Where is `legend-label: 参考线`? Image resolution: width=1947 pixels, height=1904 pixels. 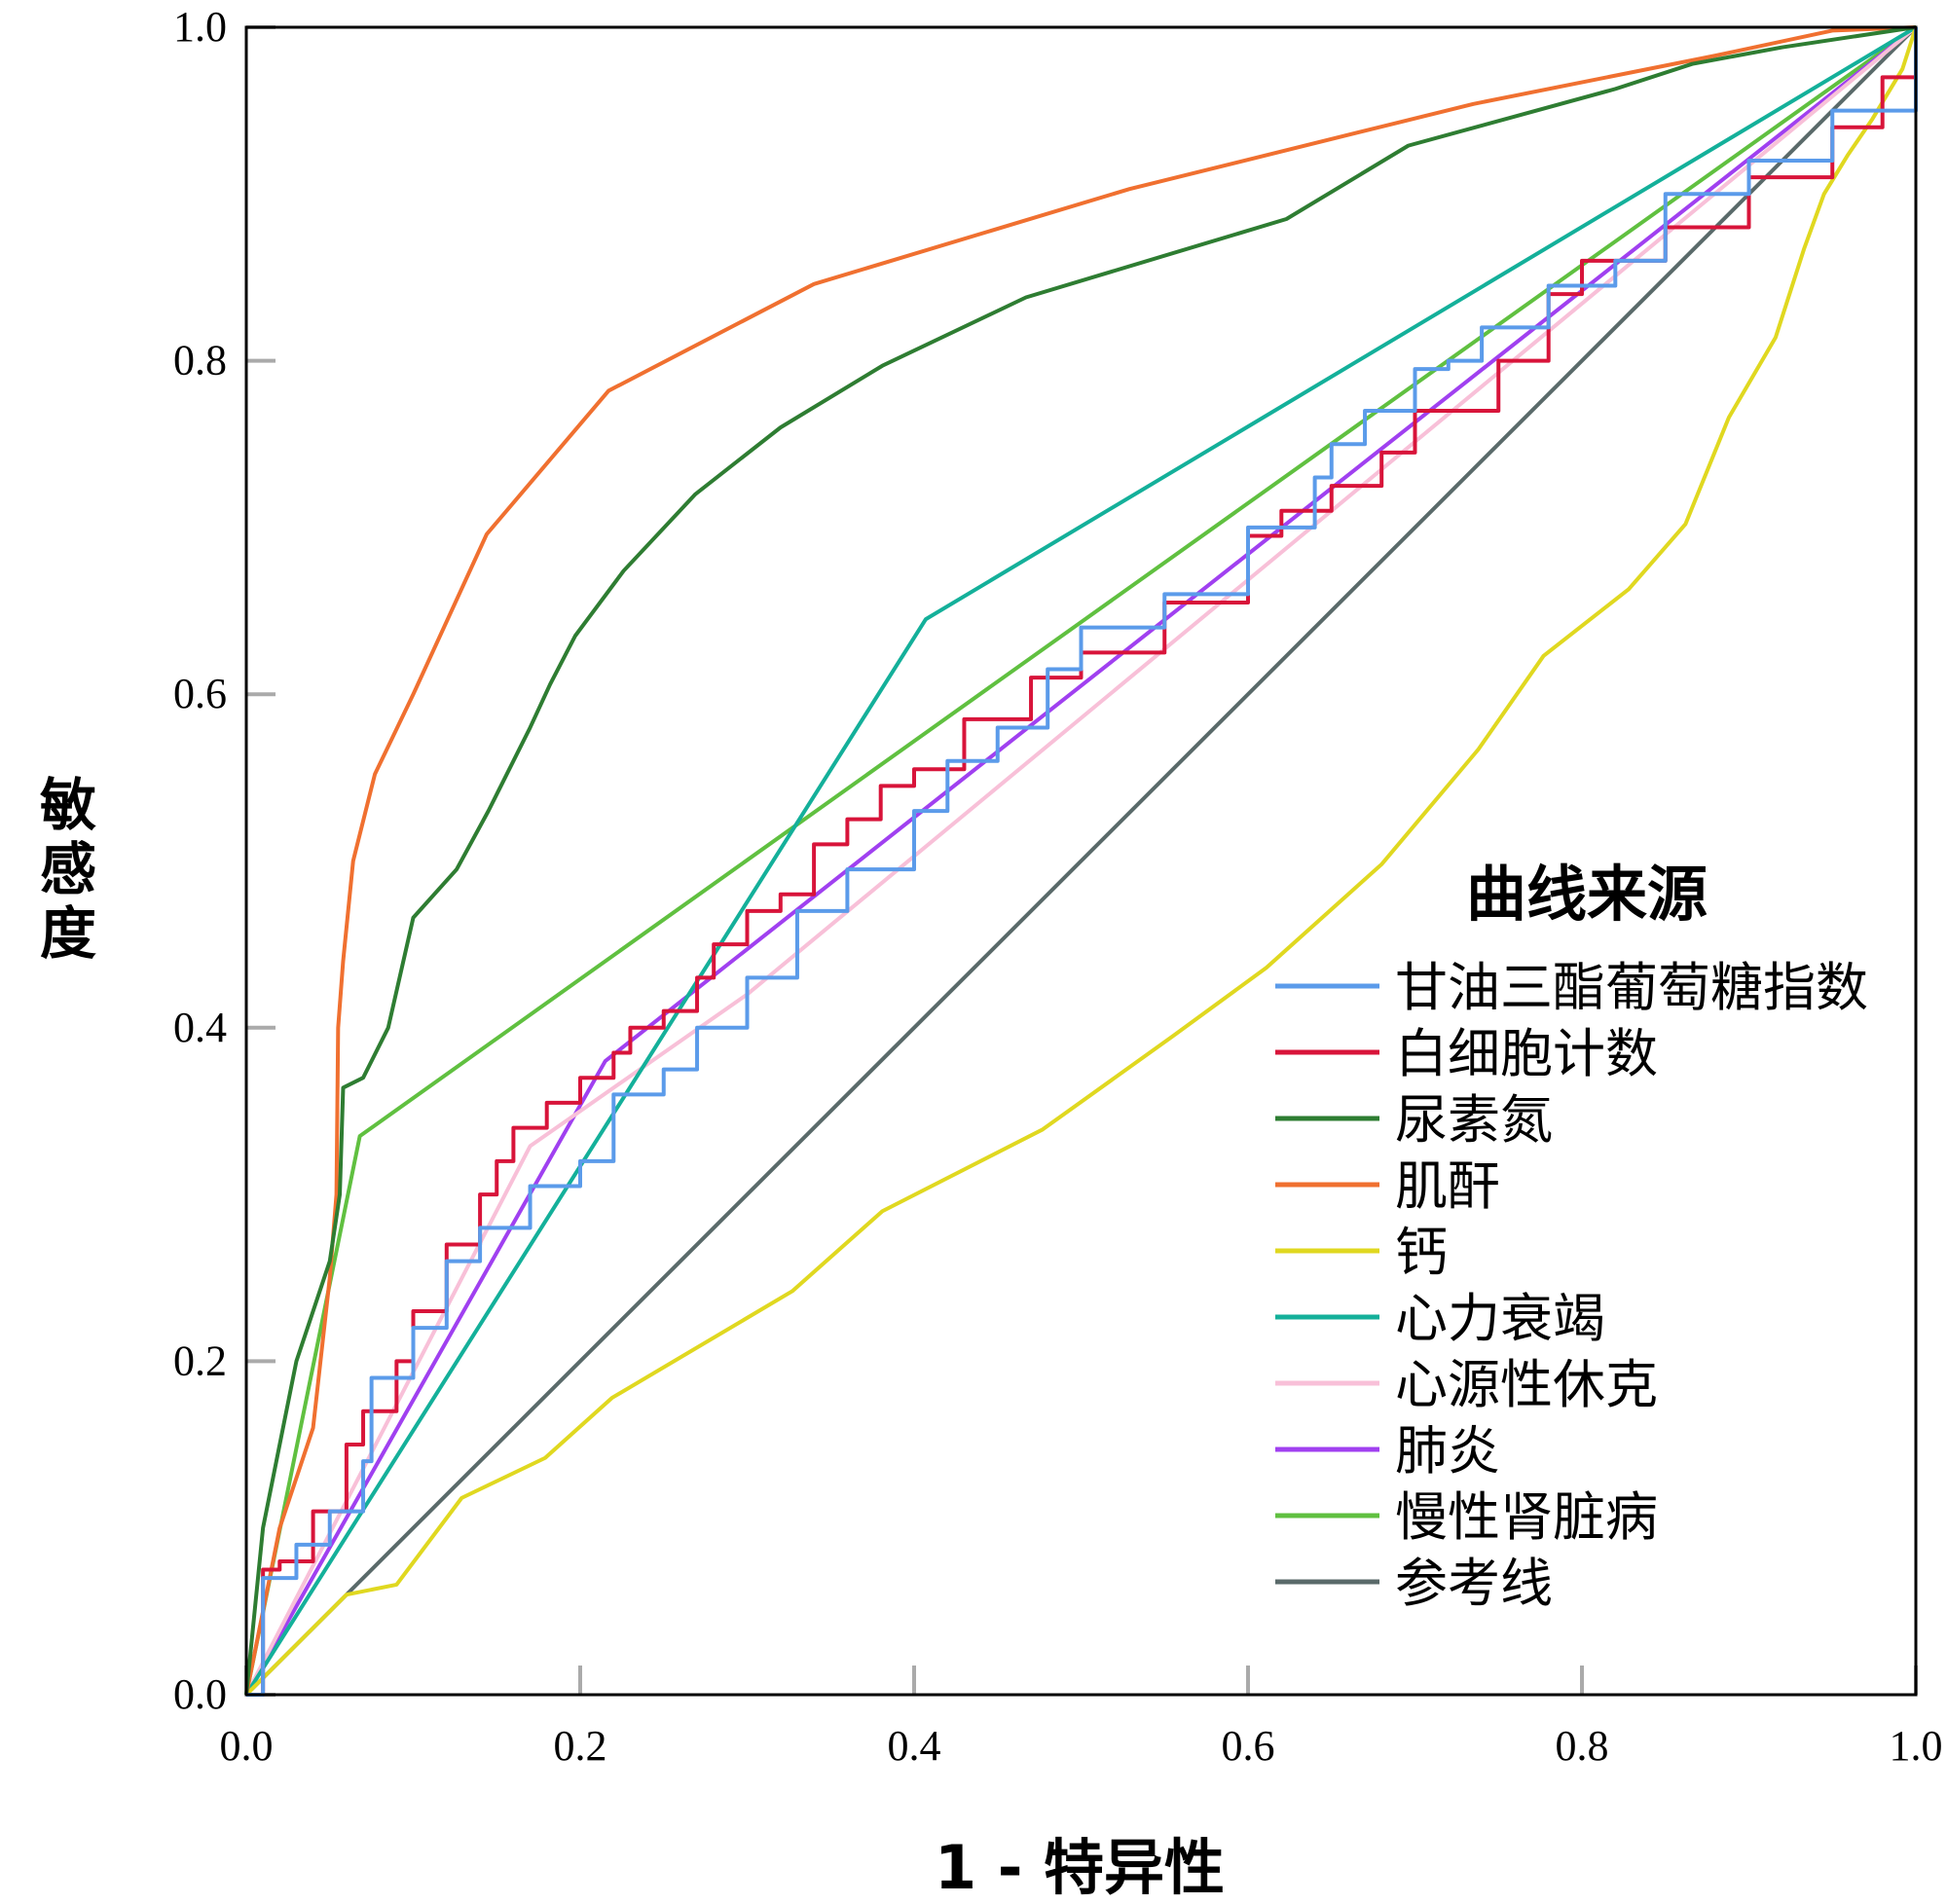
legend-label: 参考线 is located at coordinates (1474, 1583).